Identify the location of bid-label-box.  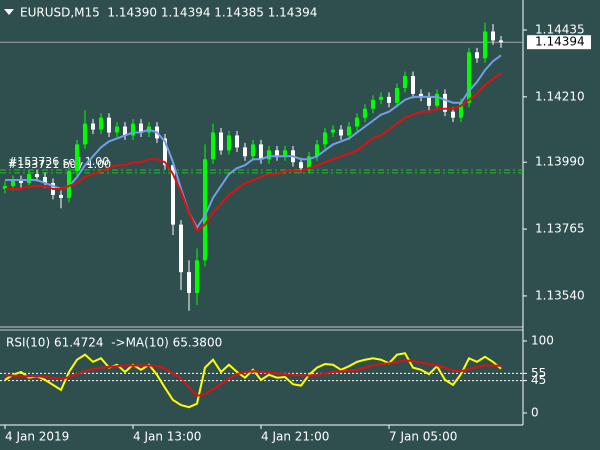
(559, 42).